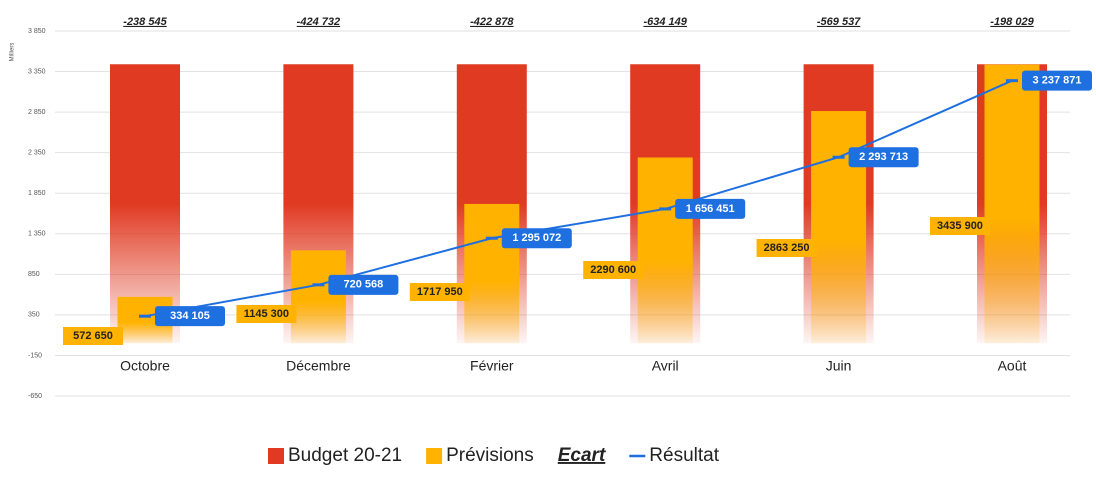  What do you see at coordinates (37, 71) in the screenshot?
I see `y-tick-label: 3 350` at bounding box center [37, 71].